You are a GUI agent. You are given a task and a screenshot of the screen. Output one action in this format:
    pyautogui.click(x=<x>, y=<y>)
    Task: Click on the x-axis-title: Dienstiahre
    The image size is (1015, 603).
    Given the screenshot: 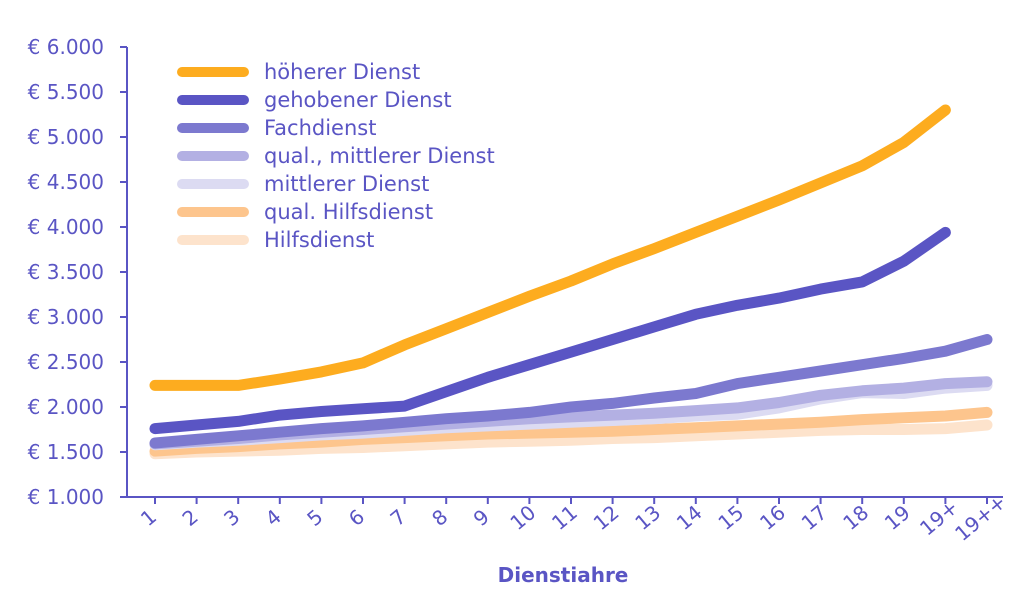 What is the action you would take?
    pyautogui.click(x=563, y=575)
    